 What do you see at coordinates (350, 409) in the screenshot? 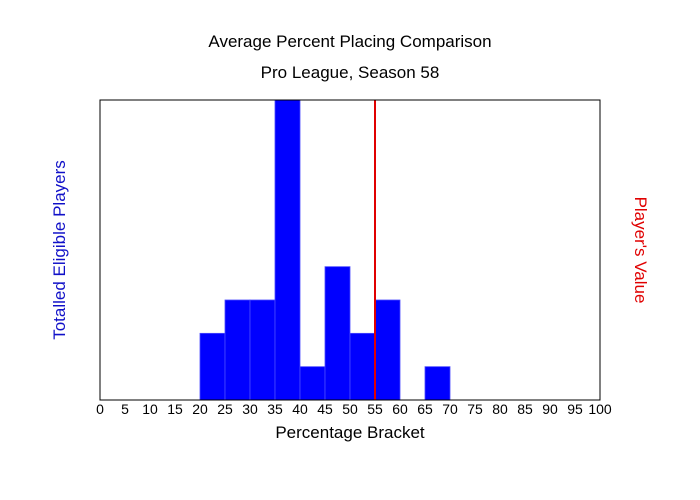
I see `x-tick-50: 50` at bounding box center [350, 409].